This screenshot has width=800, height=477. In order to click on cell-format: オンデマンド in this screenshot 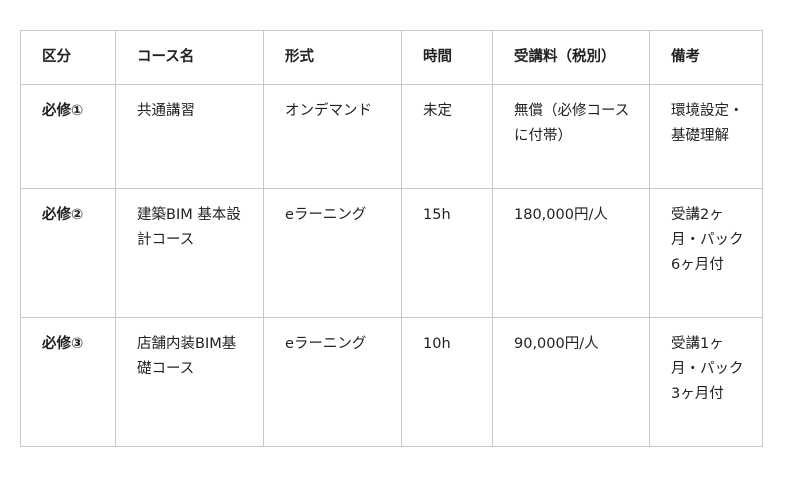, I will do `click(332, 136)`.